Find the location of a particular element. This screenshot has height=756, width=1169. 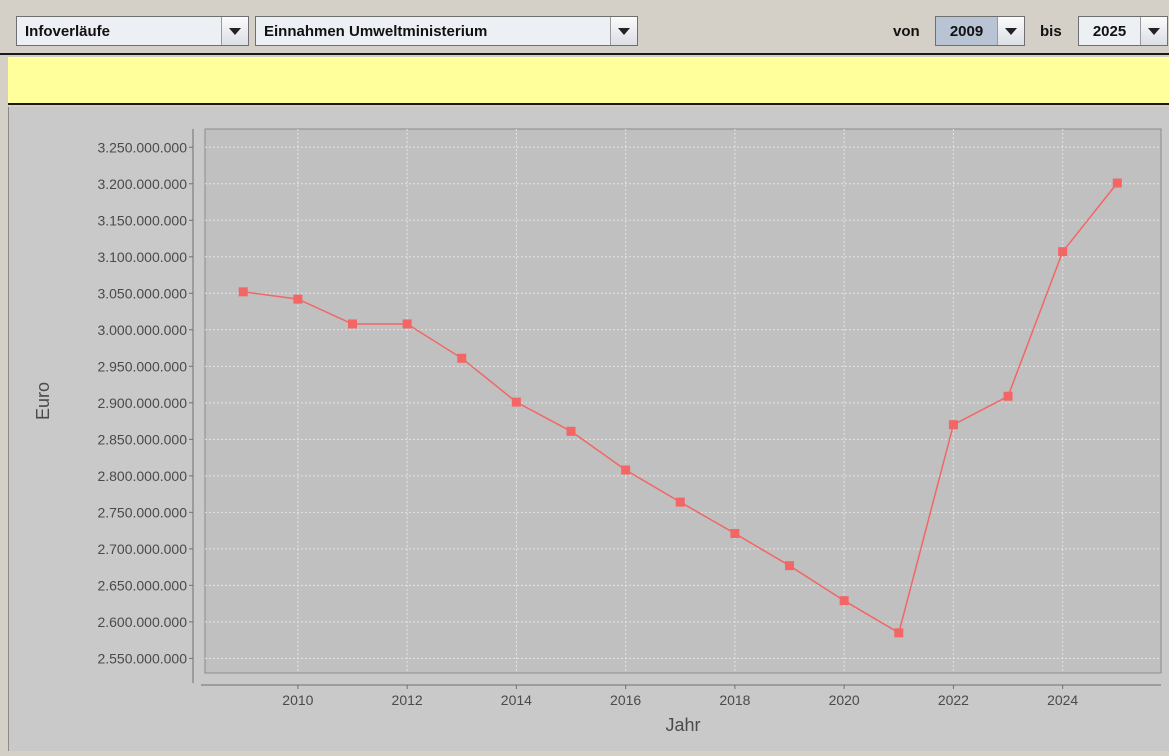

y-tick-label: 2.850.000.000 is located at coordinates (142, 439).